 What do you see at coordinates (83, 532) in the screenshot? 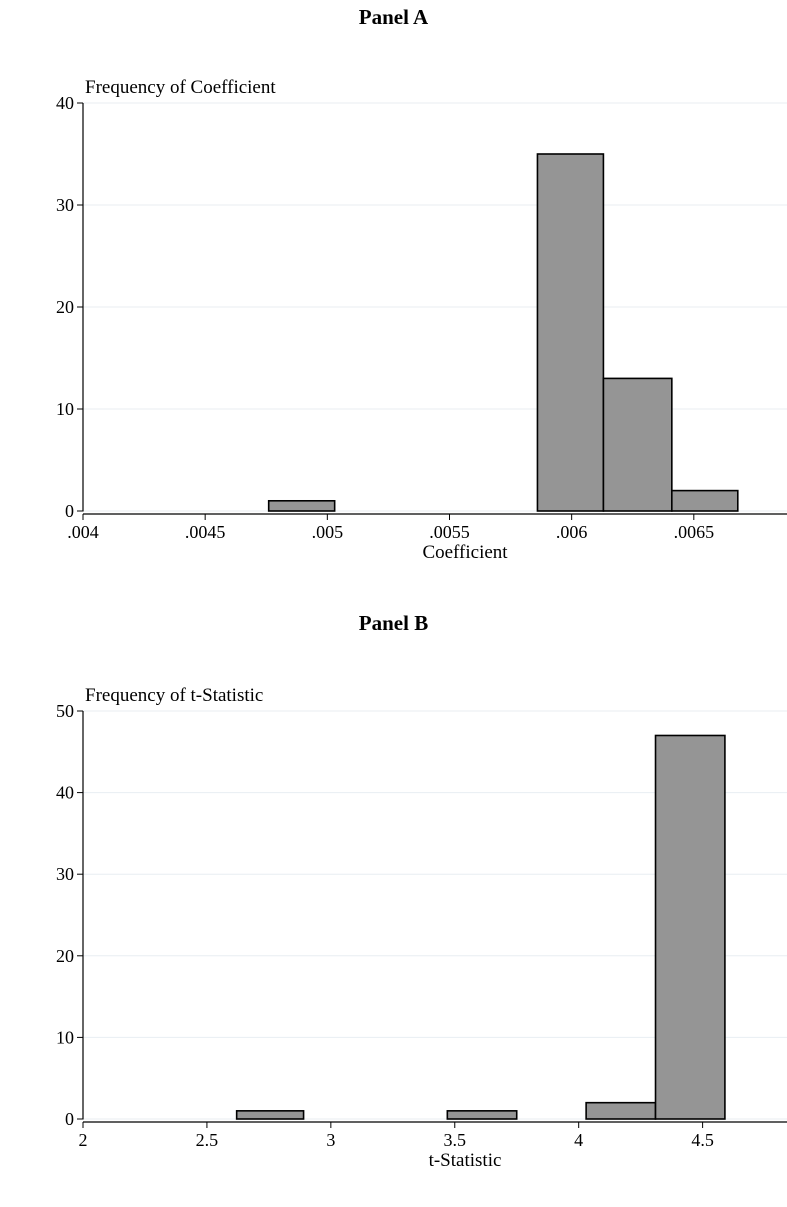
I see `panel-a-x-tick-label: .004` at bounding box center [83, 532].